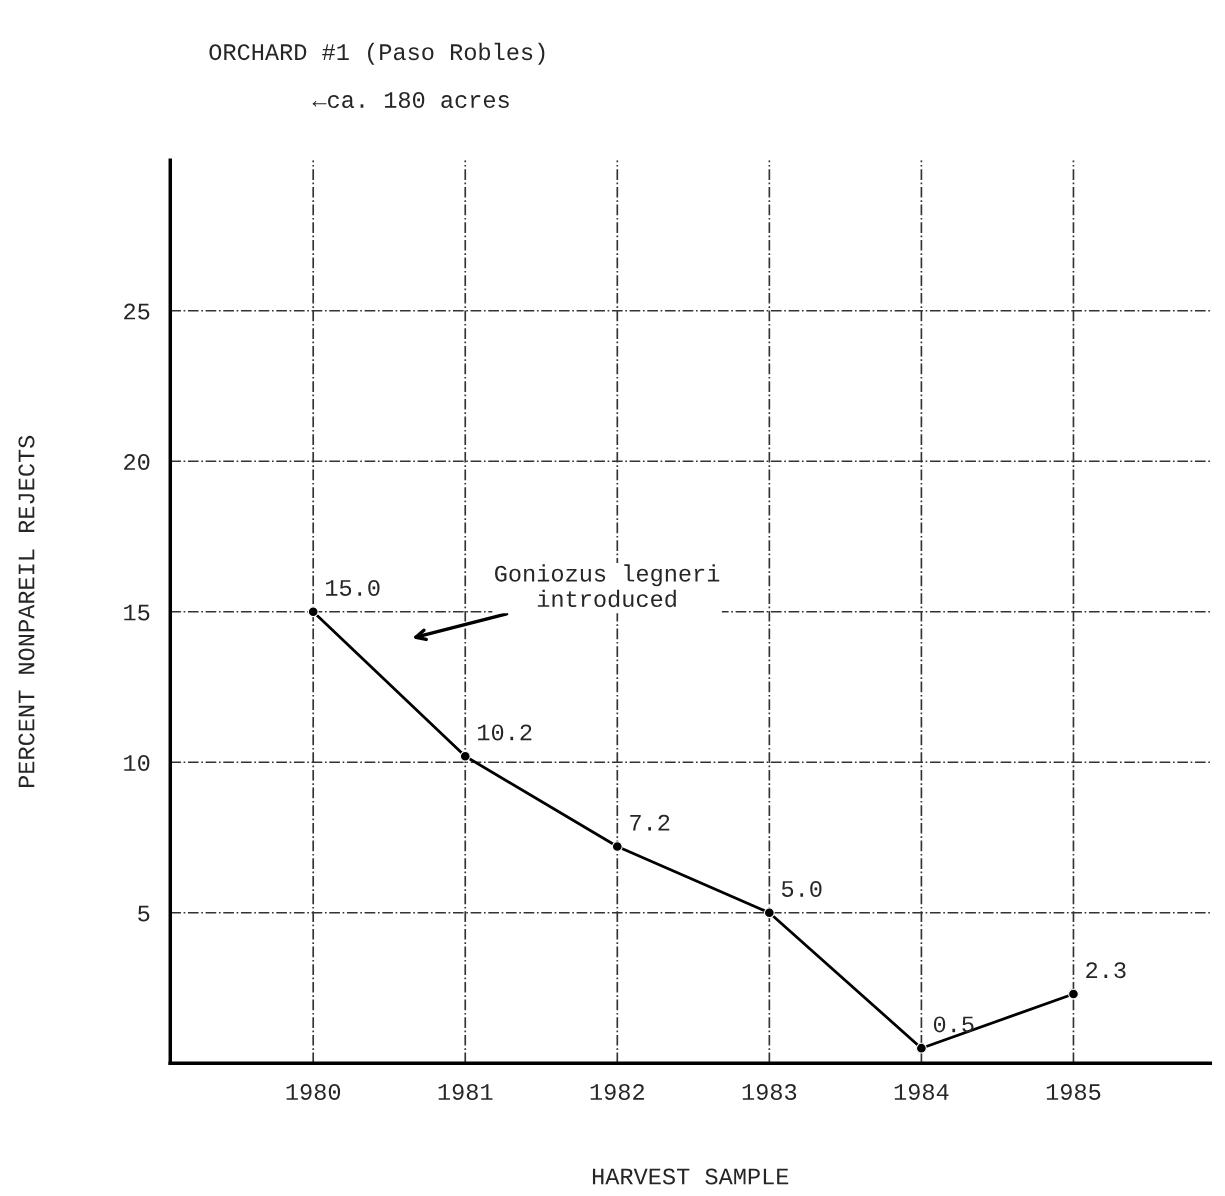 The image size is (1225, 1196). I want to click on data-label: 0.5, so click(953, 1024).